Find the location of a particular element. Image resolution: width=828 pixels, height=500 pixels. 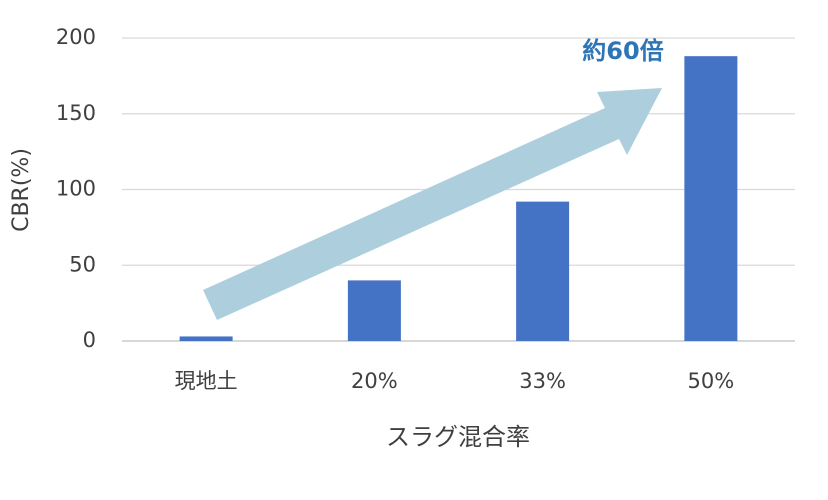

y-tick-label: 50 is located at coordinates (82, 264).